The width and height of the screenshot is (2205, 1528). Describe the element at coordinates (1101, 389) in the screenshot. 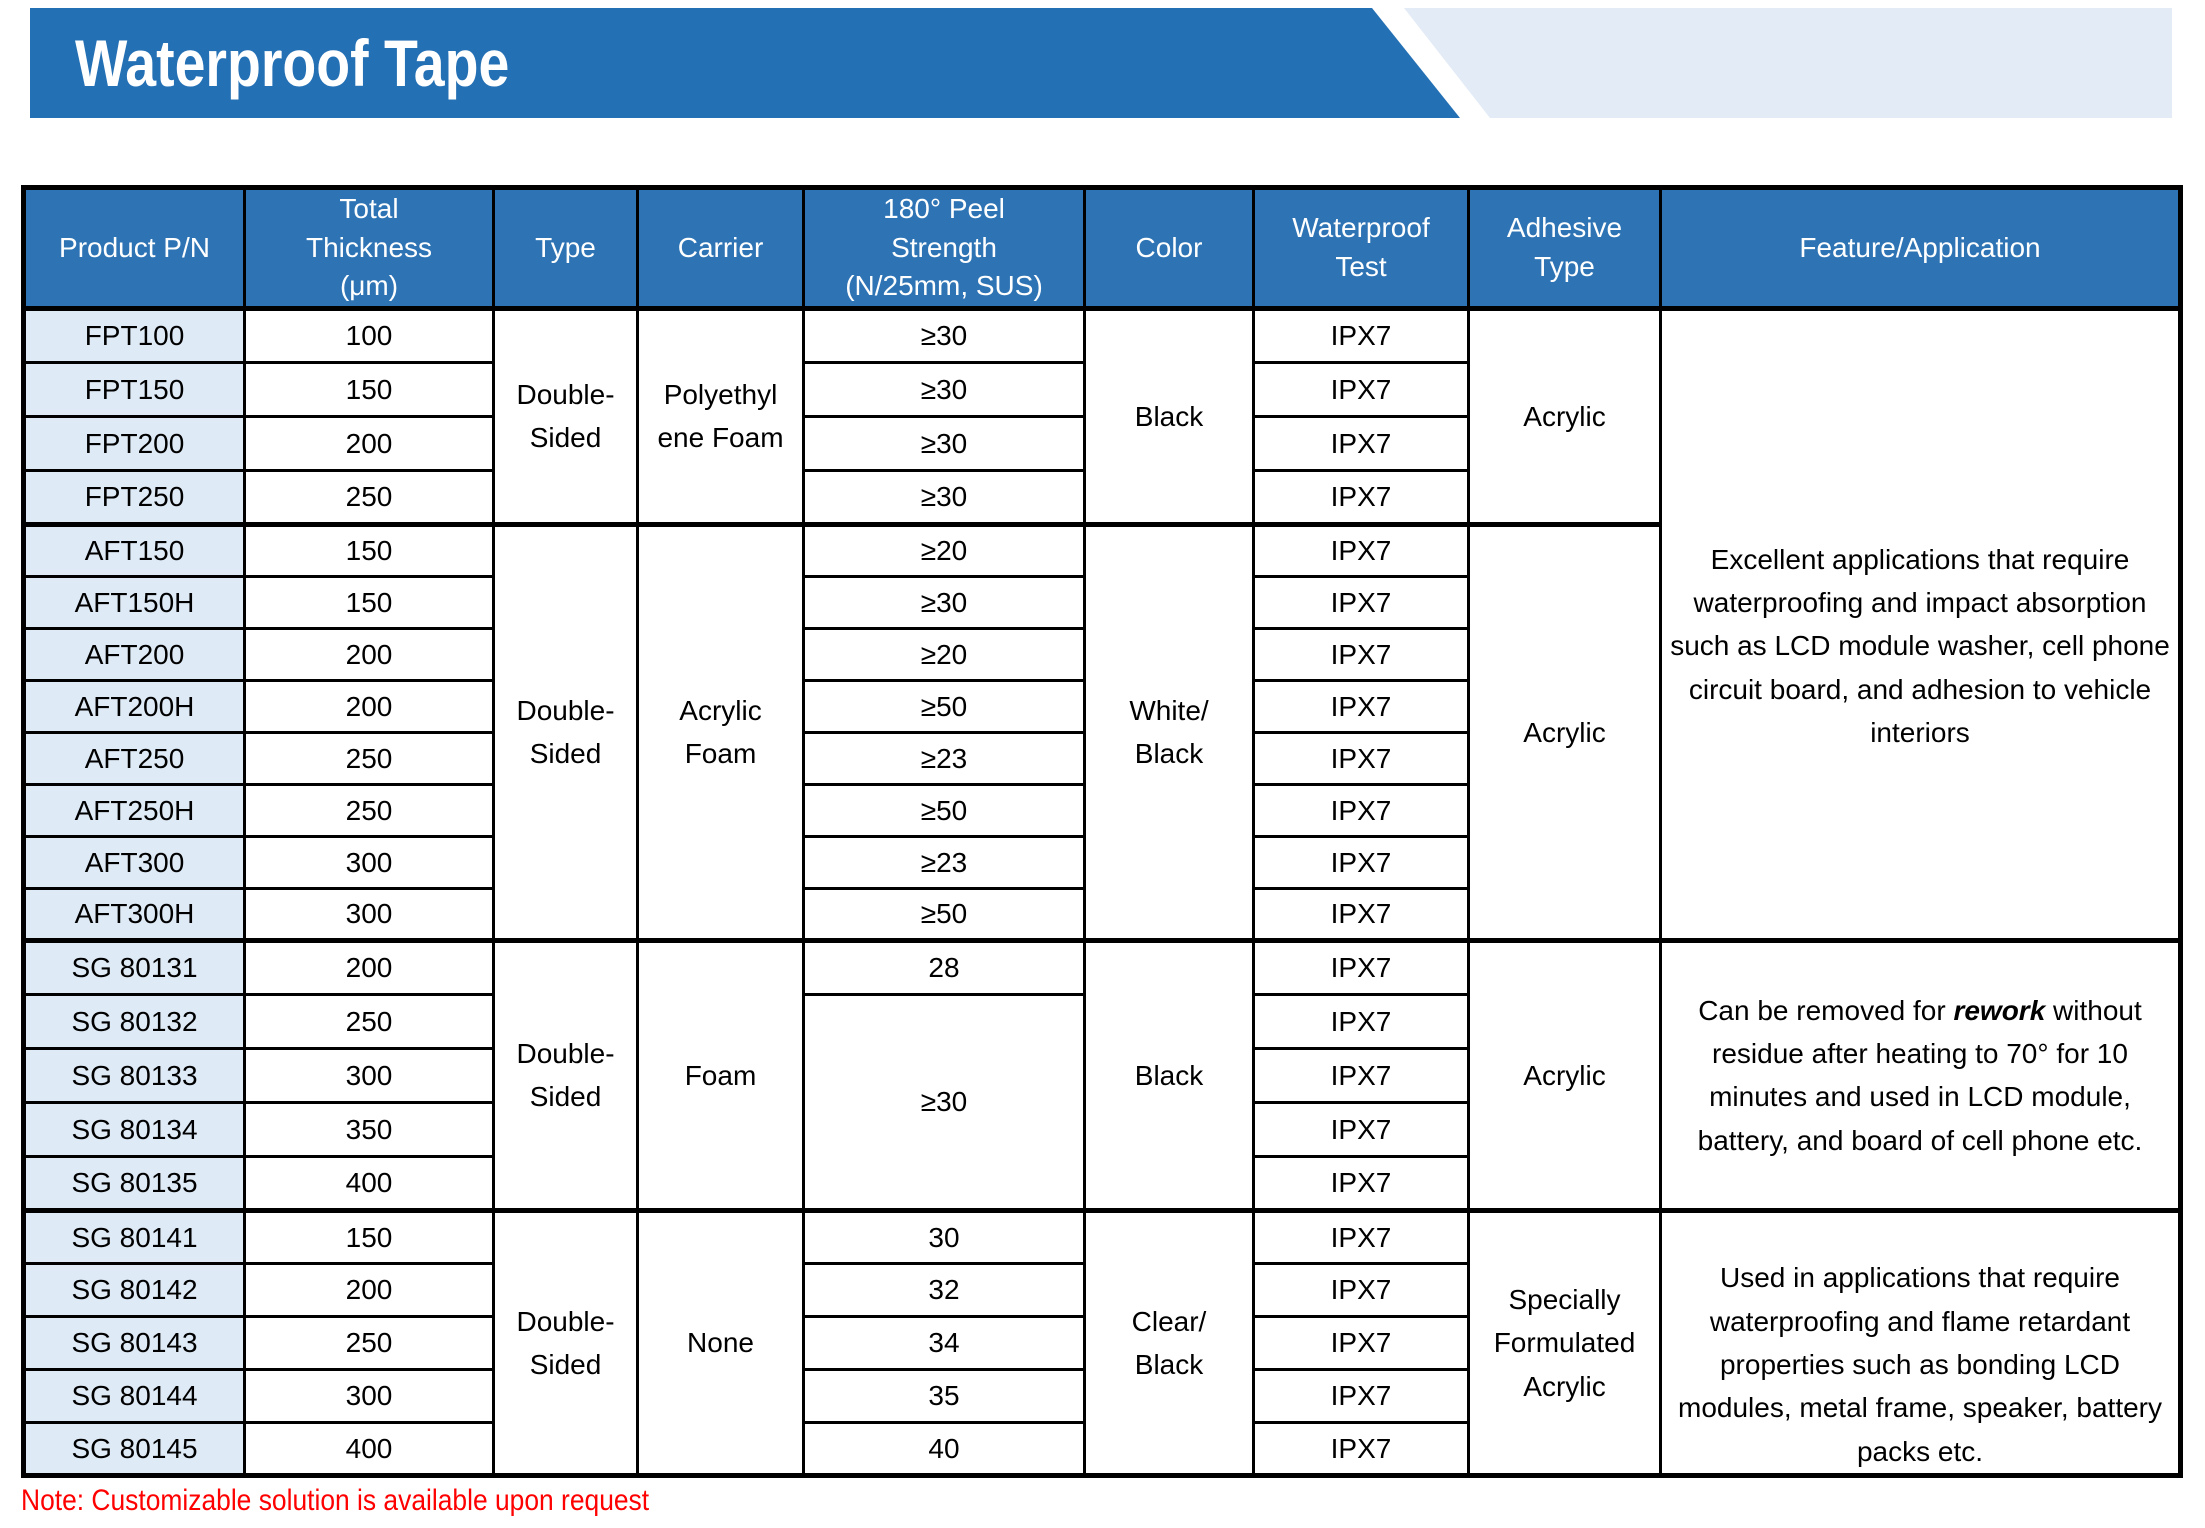

I see `table-row: FPT150 150 ≥30 IPX7` at that location.